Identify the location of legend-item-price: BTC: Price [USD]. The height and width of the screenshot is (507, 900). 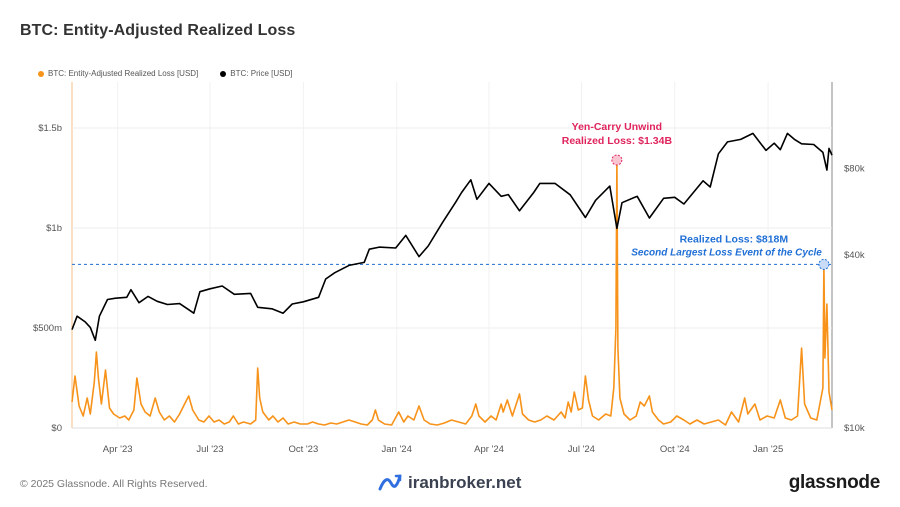
(256, 73).